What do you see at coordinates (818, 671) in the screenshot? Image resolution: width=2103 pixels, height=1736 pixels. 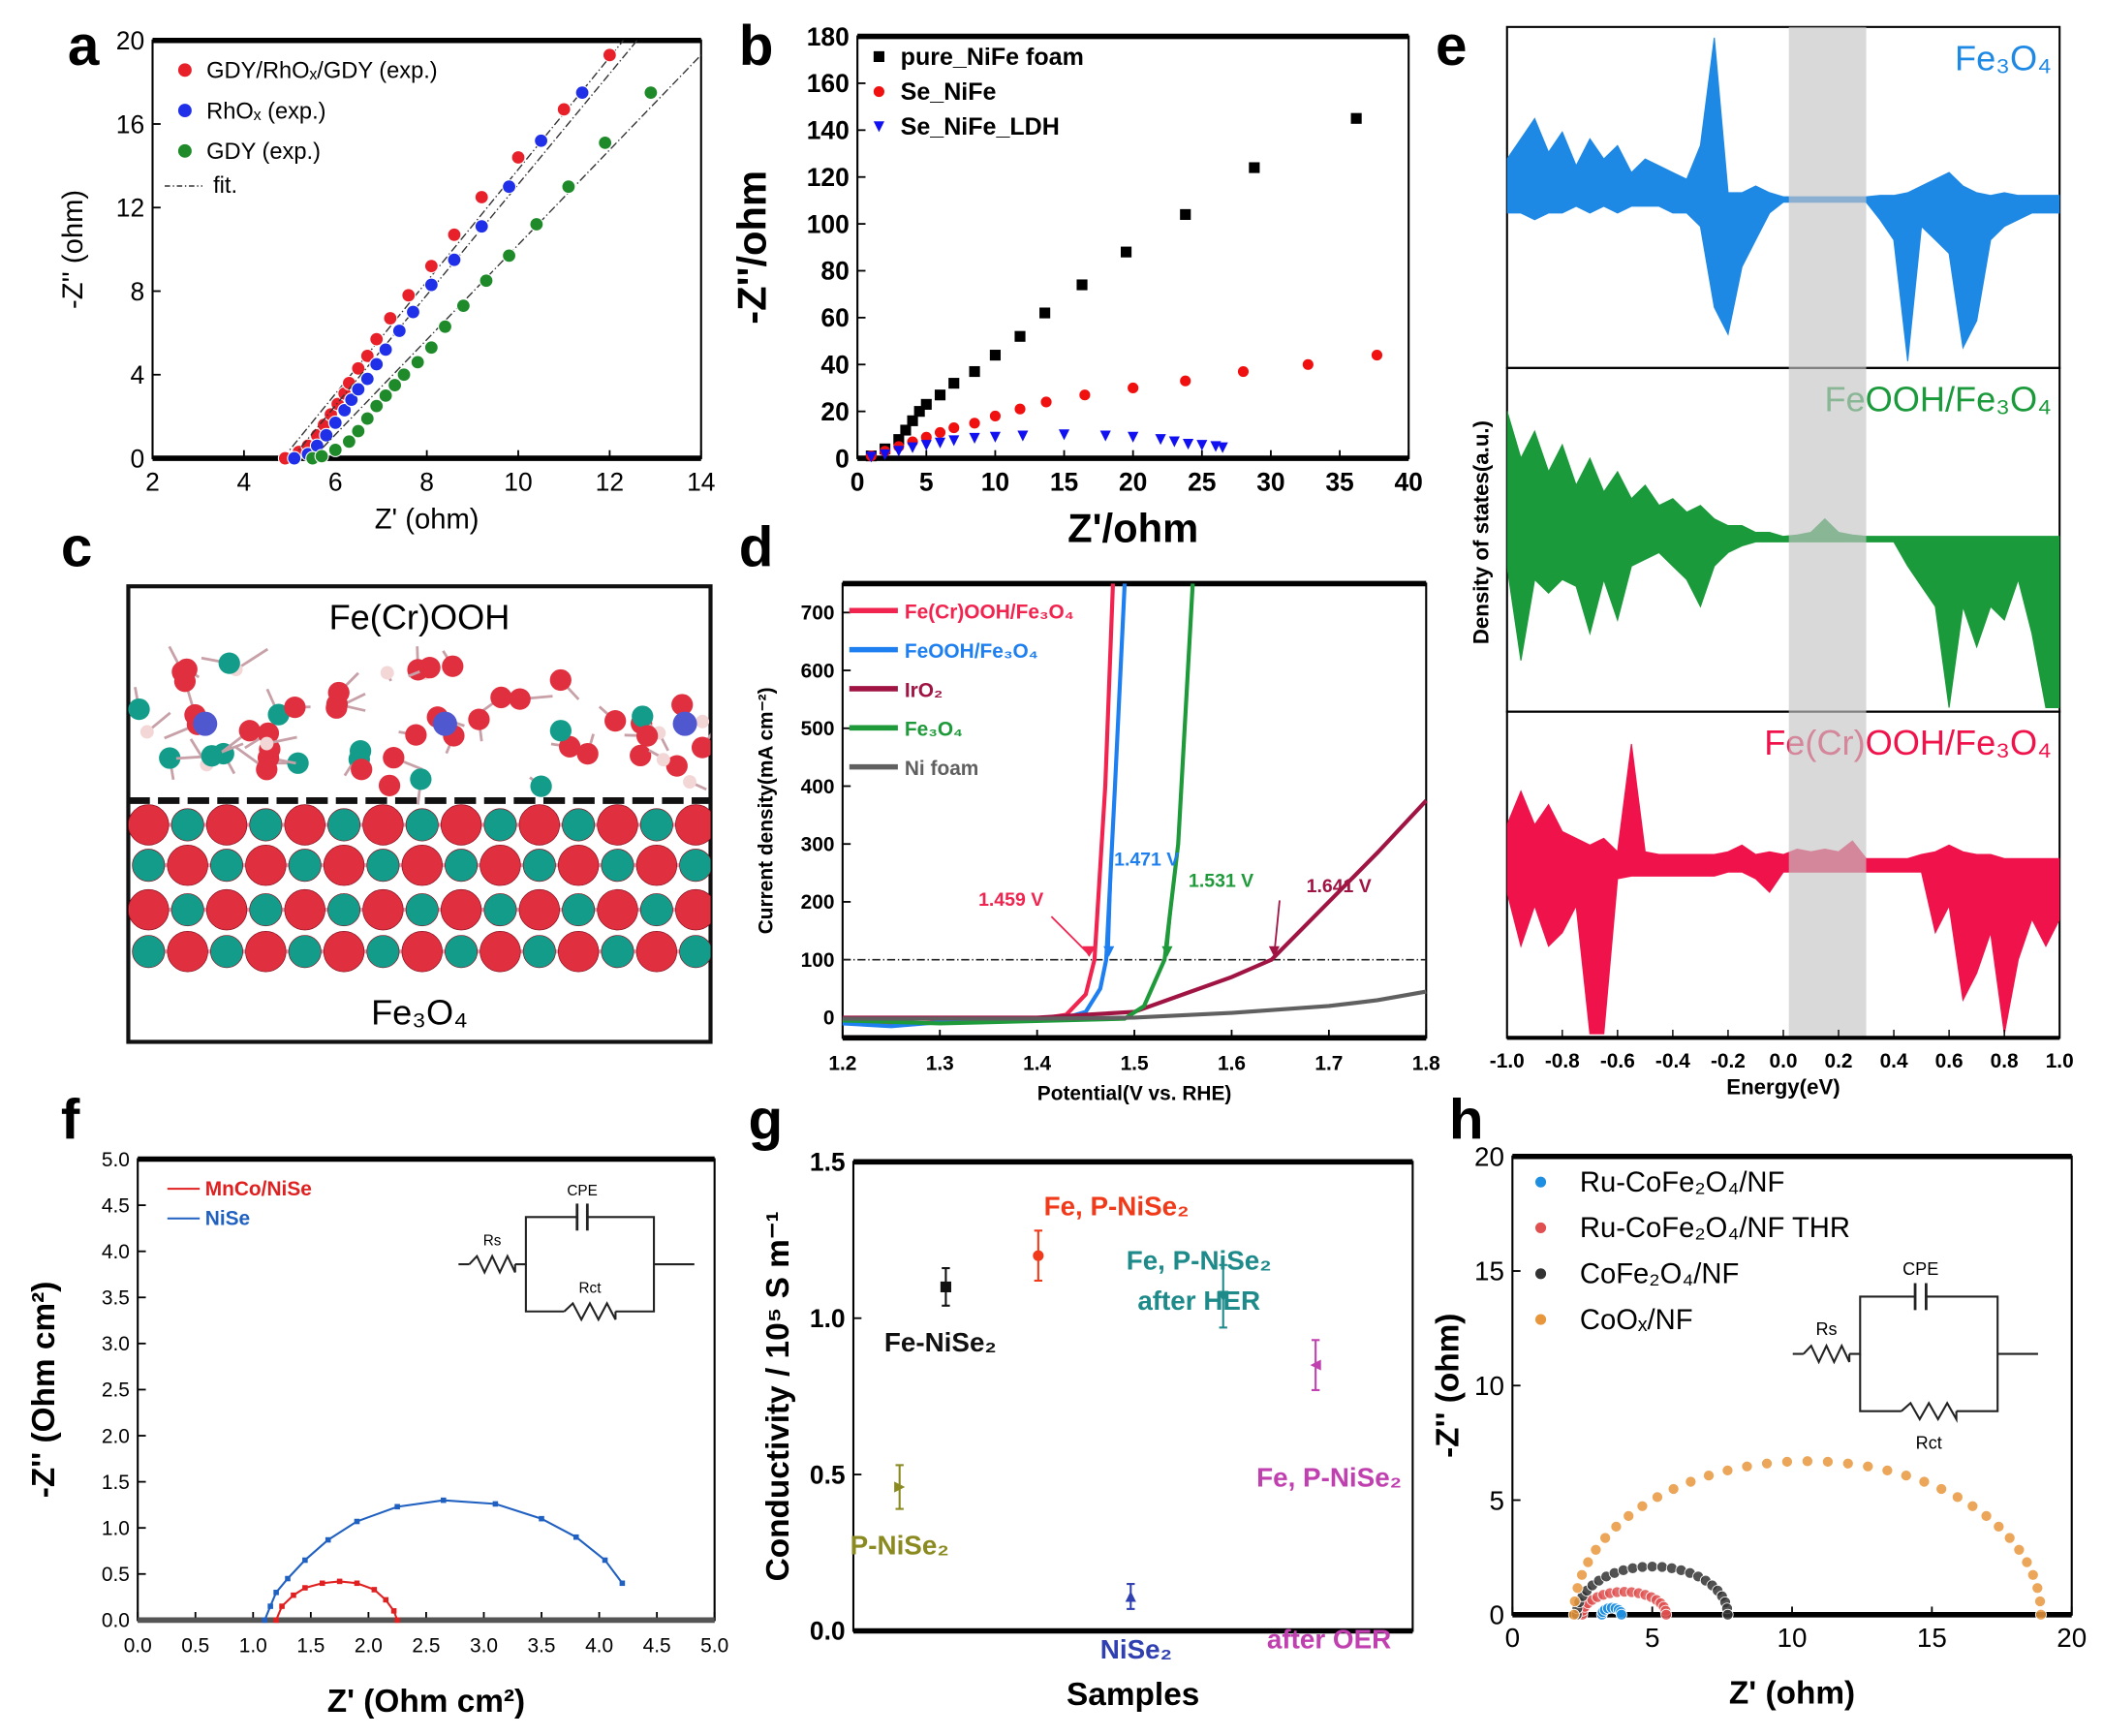 I see `y-tick-label: 600` at bounding box center [818, 671].